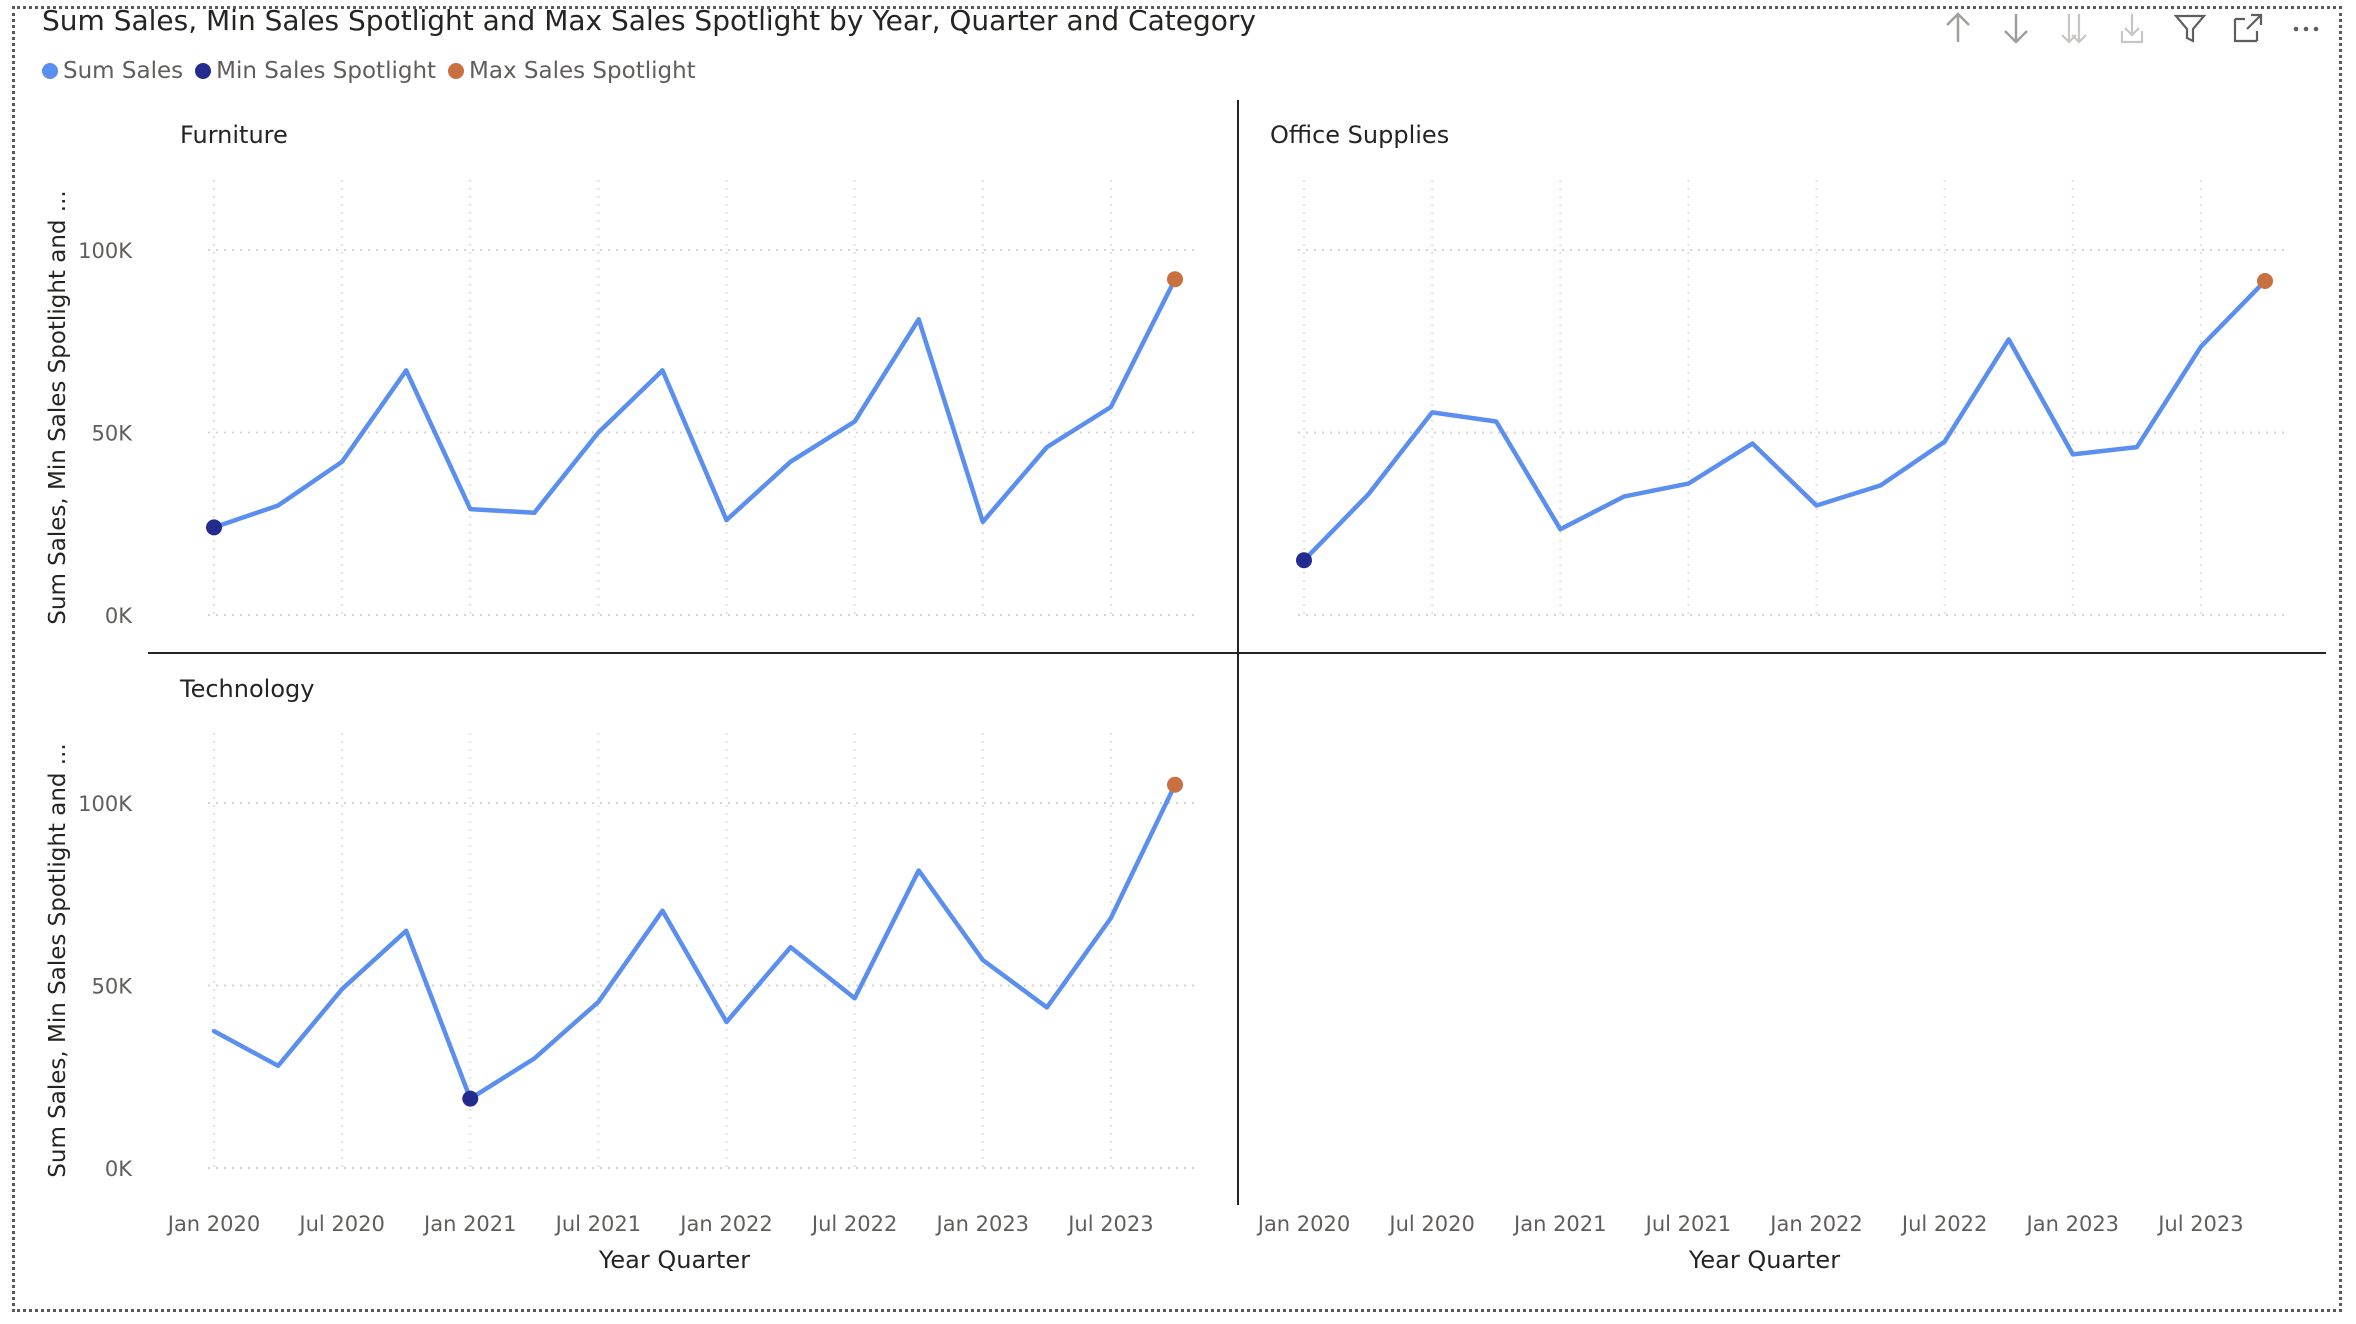 This screenshot has height=1324, width=2356. I want to click on legend-label: Sum Sales, so click(123, 71).